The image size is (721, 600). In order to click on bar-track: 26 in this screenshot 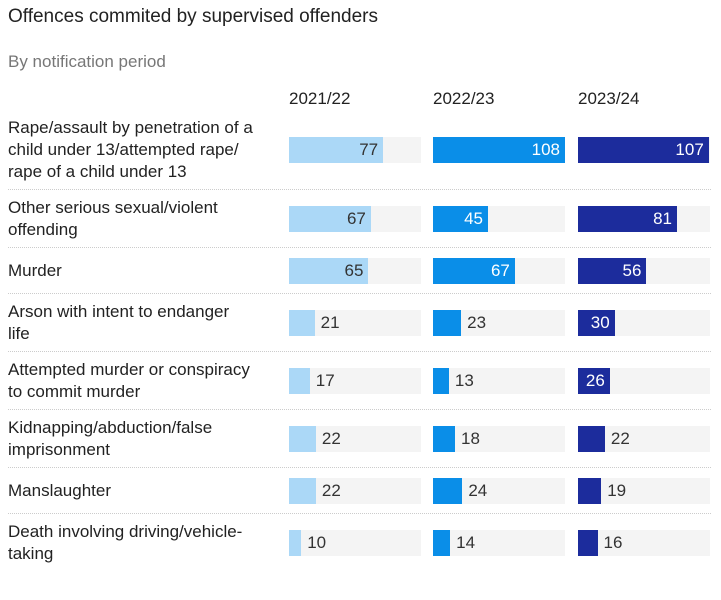, I will do `click(644, 381)`.